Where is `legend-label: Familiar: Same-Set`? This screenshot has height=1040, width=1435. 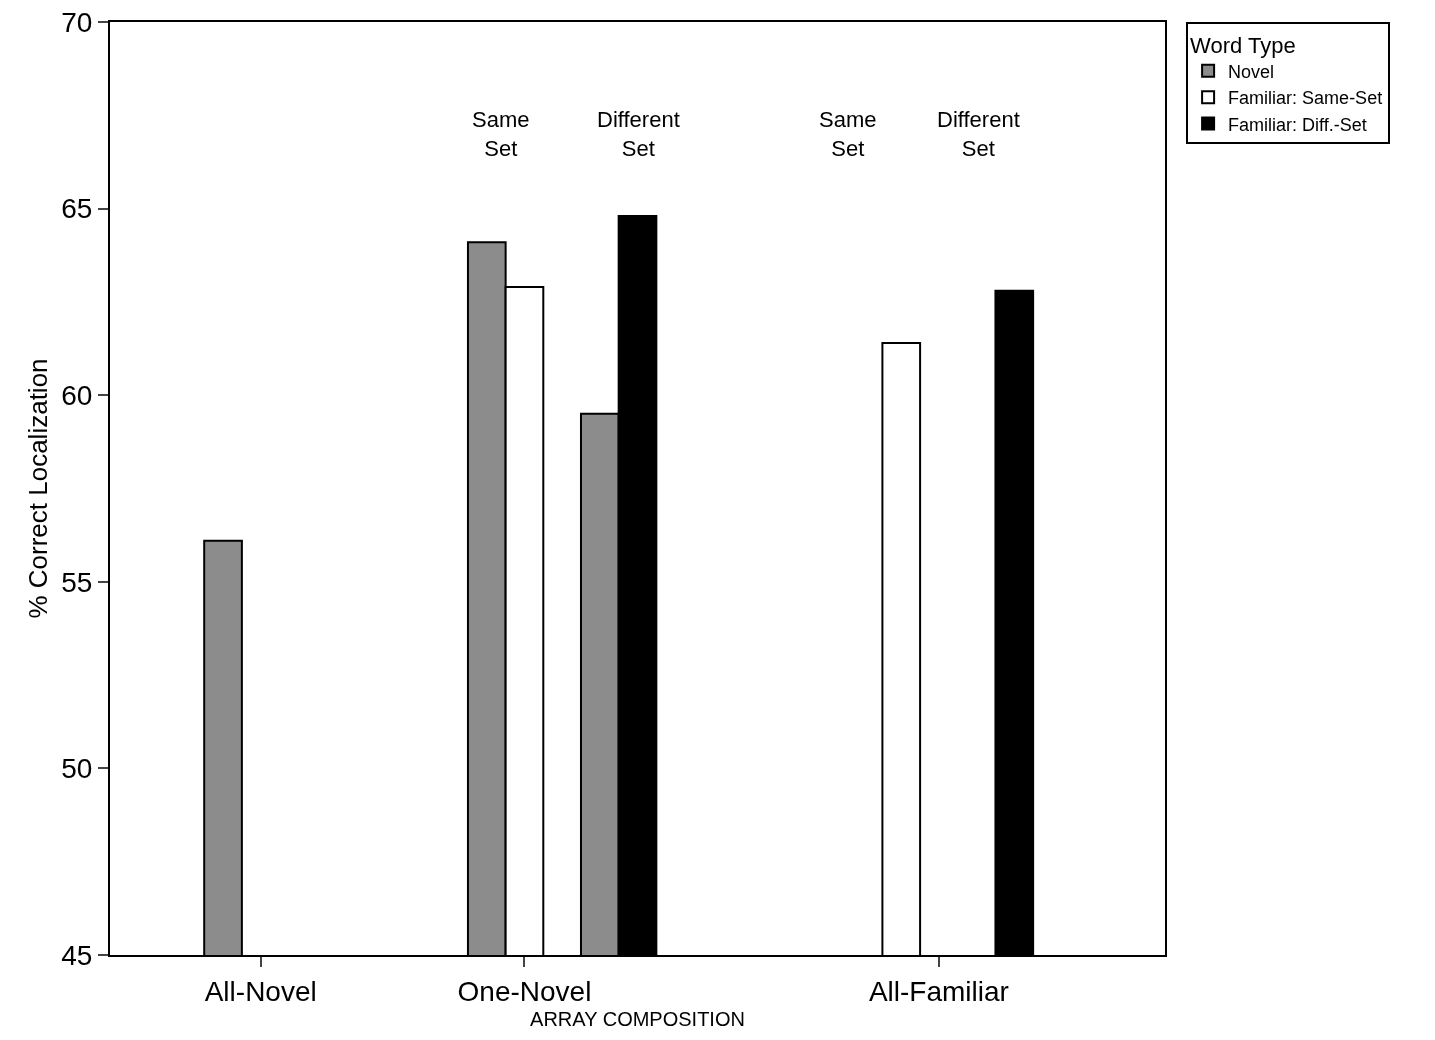 legend-label: Familiar: Same-Set is located at coordinates (1305, 98).